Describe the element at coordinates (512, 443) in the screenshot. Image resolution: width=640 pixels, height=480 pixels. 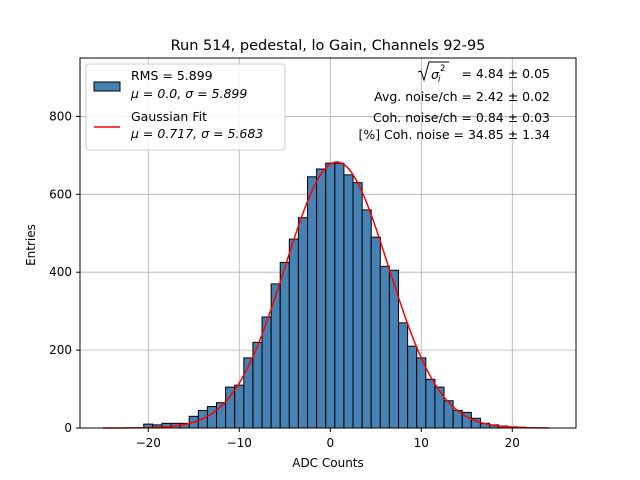
I see `x-tick-label: 20` at that location.